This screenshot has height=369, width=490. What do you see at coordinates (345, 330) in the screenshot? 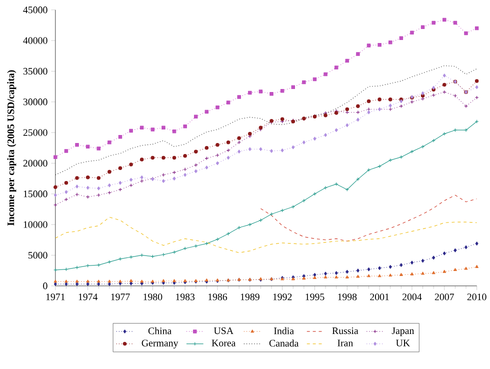
I see `legend-label: Russia` at bounding box center [345, 330].